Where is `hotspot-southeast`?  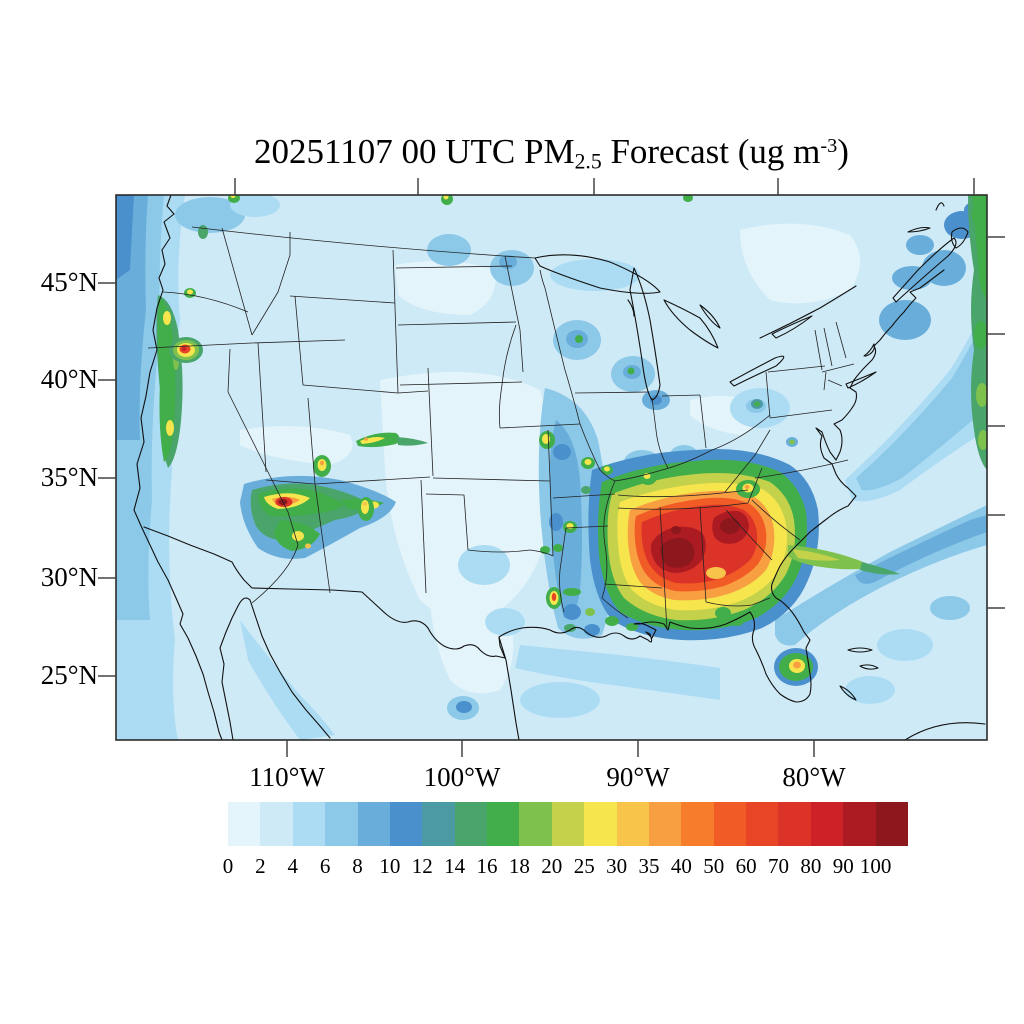 hotspot-southeast is located at coordinates (703, 545).